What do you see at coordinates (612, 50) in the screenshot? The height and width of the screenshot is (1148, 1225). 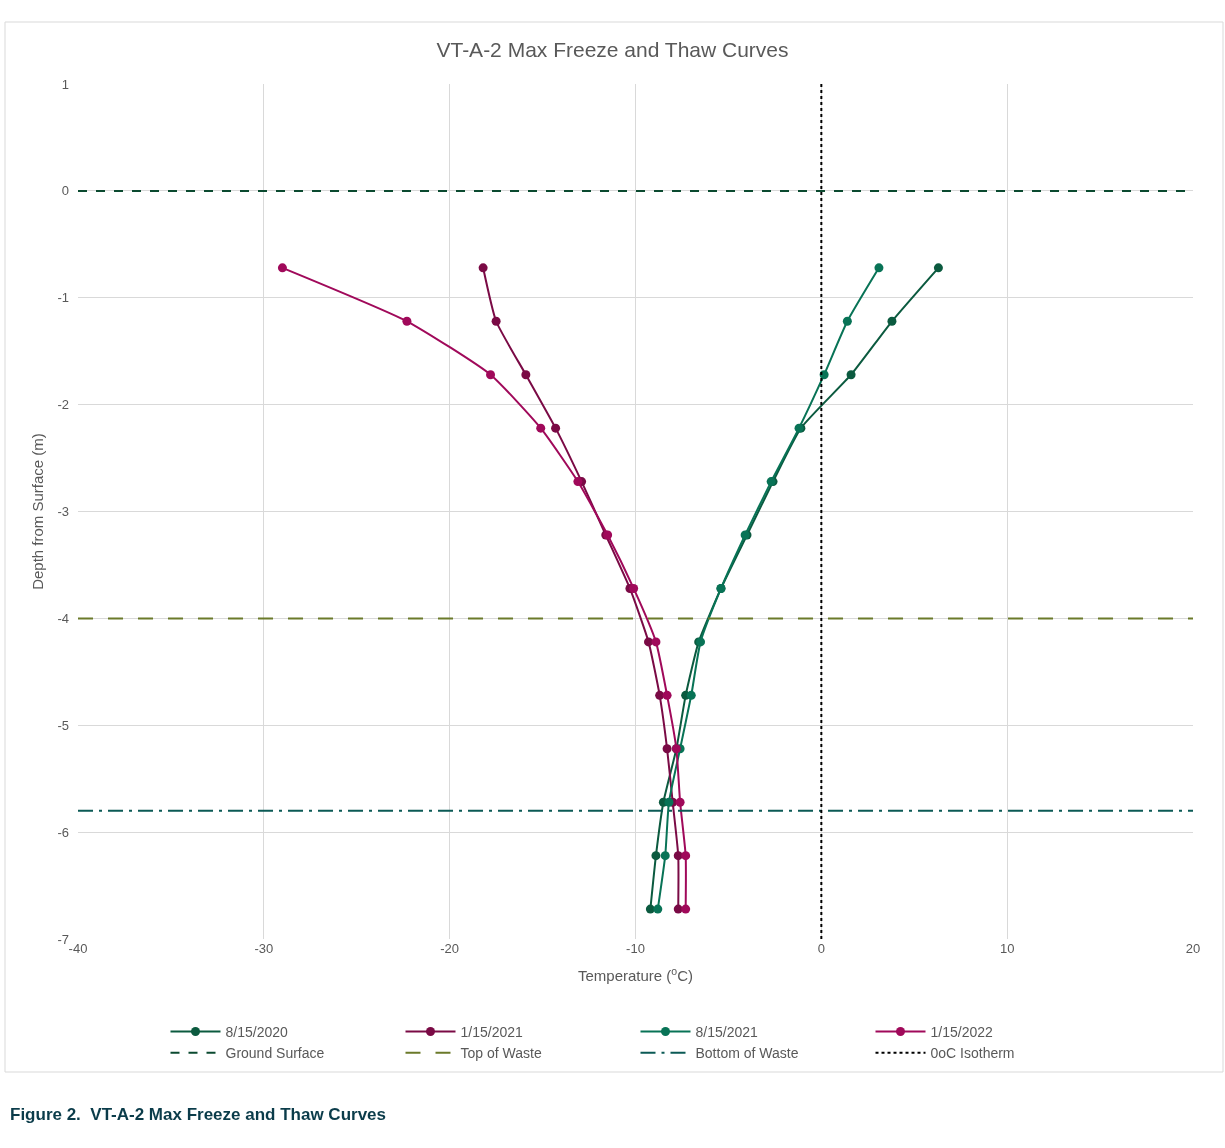 I see `chart-title: VT-A-2 Max Freeze and Thaw Curves` at bounding box center [612, 50].